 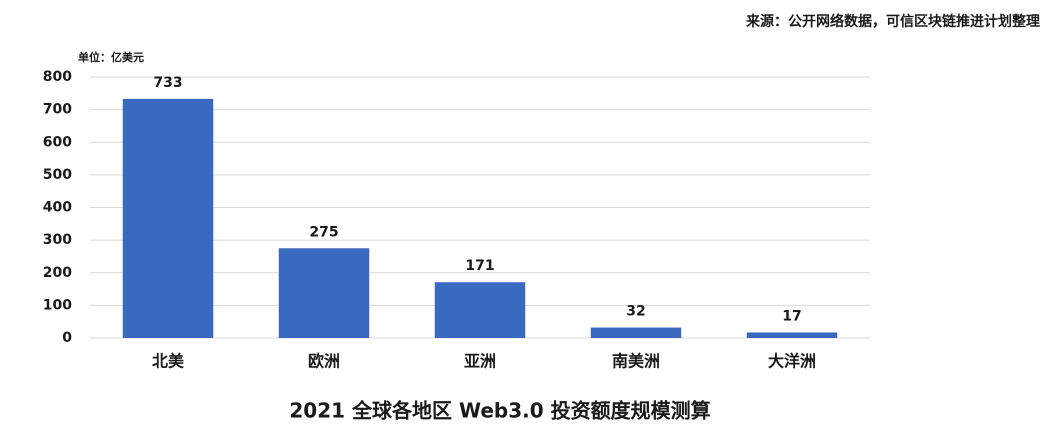 I want to click on value-label: 733, so click(x=167, y=83).